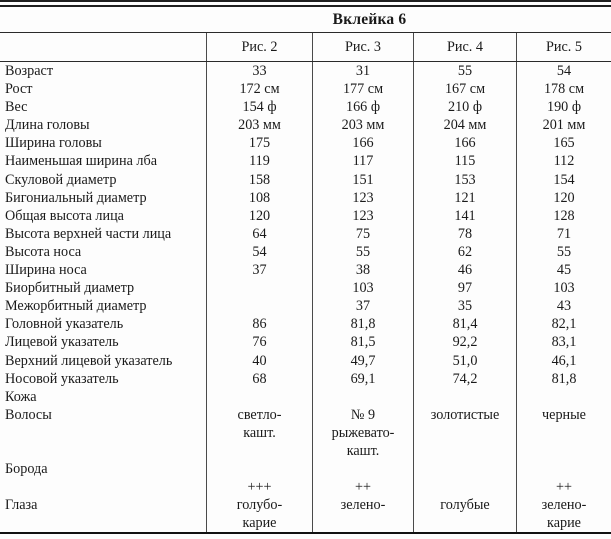  I want to click on table-row: Возраст 33 31 55 54, so click(305, 71).